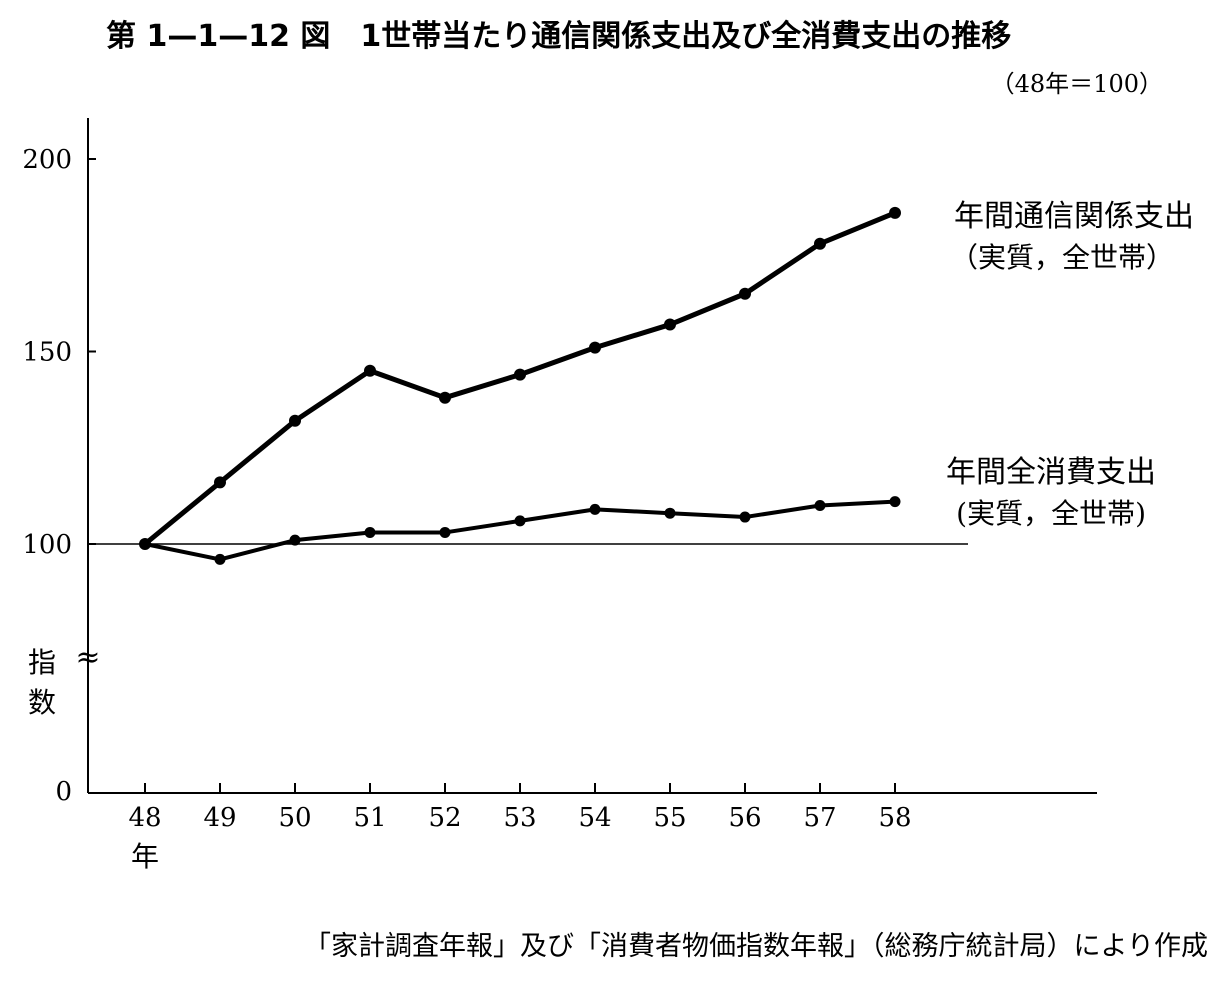 The height and width of the screenshot is (985, 1229). What do you see at coordinates (47, 545) in the screenshot?
I see `y-tick-label-100: 100` at bounding box center [47, 545].